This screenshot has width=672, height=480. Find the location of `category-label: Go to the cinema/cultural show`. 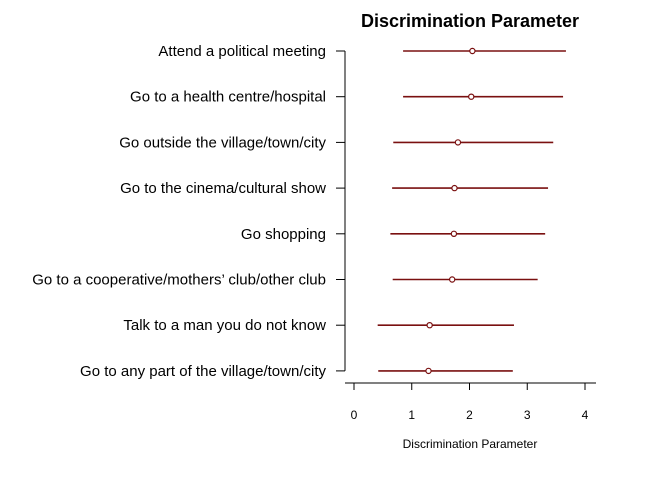

category-label: Go to the cinema/cultural show is located at coordinates (223, 188).